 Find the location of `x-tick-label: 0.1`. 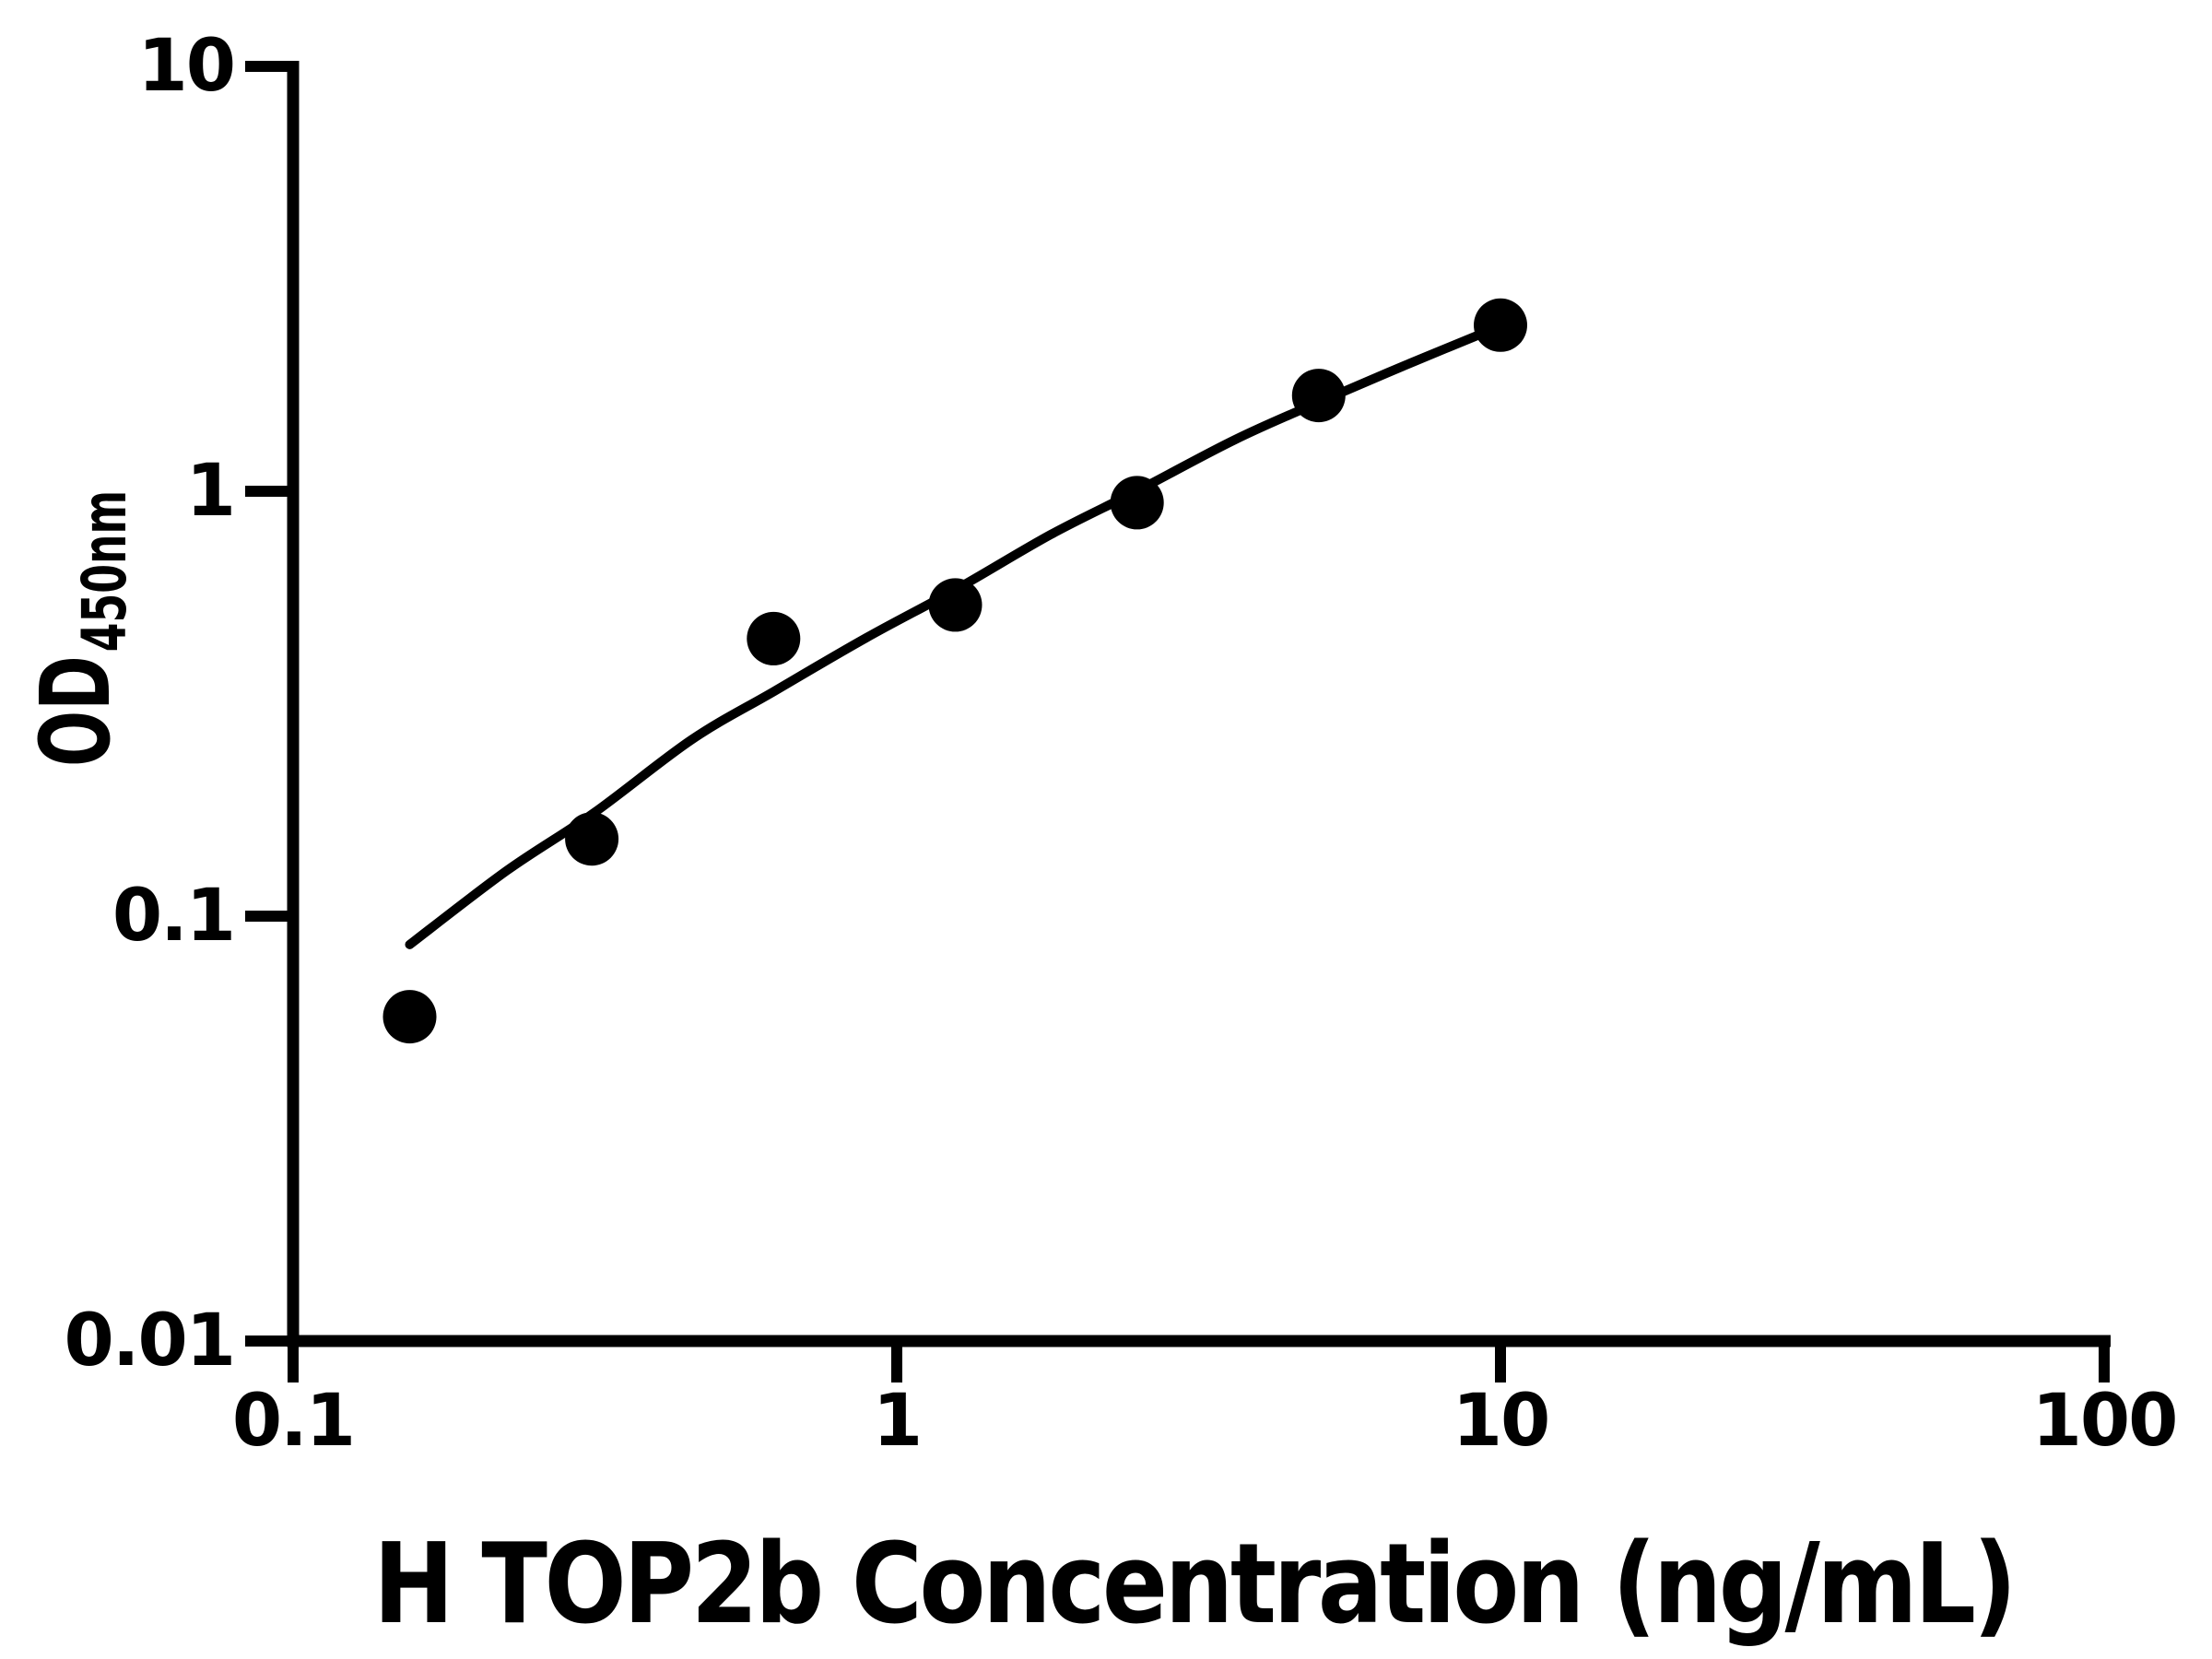

x-tick-label: 0.1 is located at coordinates (293, 1421).